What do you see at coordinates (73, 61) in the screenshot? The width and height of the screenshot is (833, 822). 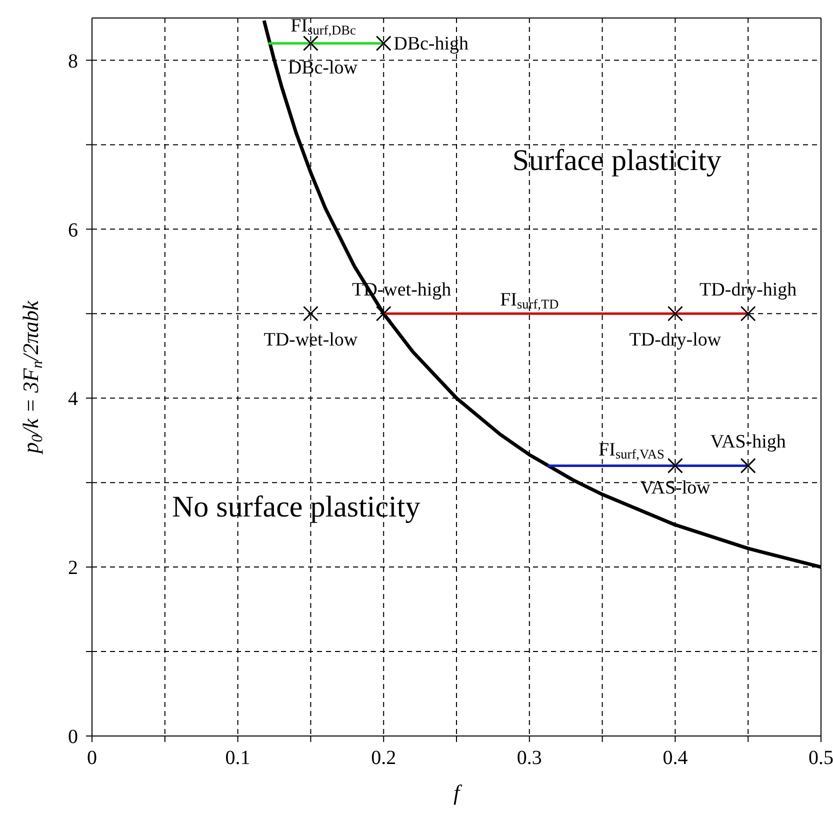 I see `y-tick-label: 8` at bounding box center [73, 61].